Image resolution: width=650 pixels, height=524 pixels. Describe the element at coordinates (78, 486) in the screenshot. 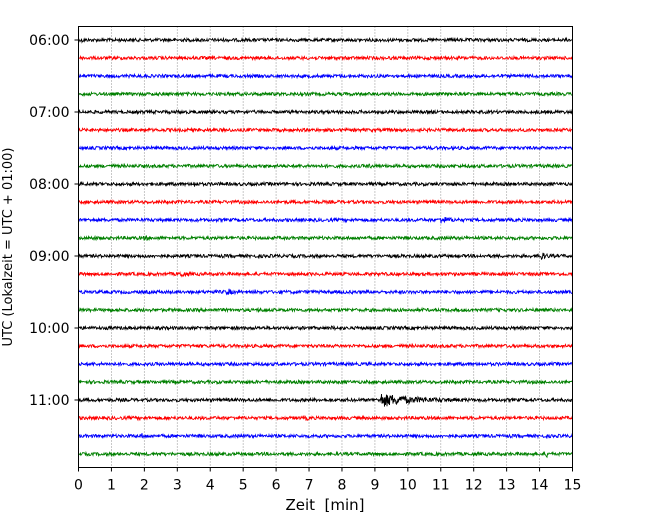

I see `x-tick-label: 0` at that location.